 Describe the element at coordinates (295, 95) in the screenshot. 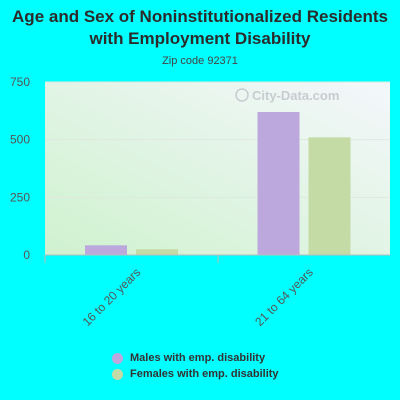

I see `watermark-text: City-Data.com` at that location.